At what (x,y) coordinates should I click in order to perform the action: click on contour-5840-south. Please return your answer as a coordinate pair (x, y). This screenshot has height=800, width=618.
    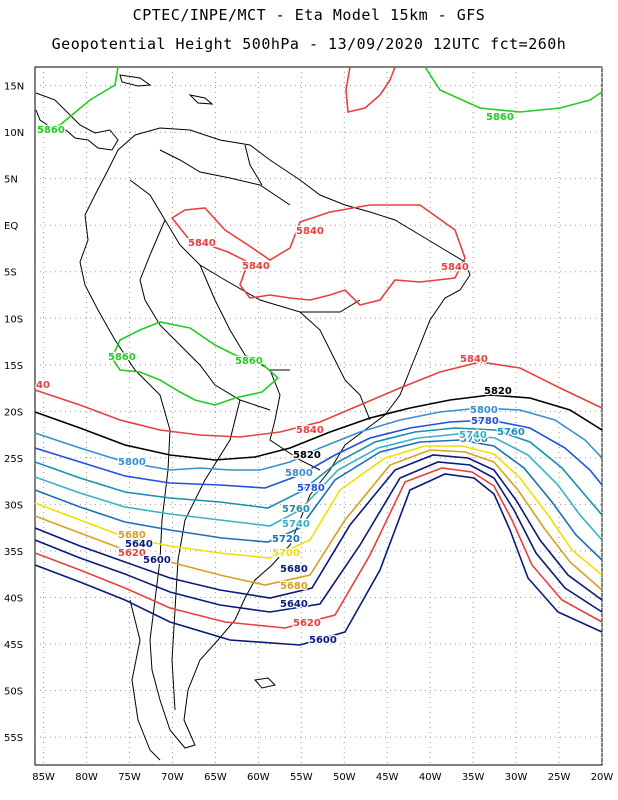
    Looking at the image, I should click on (318, 399).